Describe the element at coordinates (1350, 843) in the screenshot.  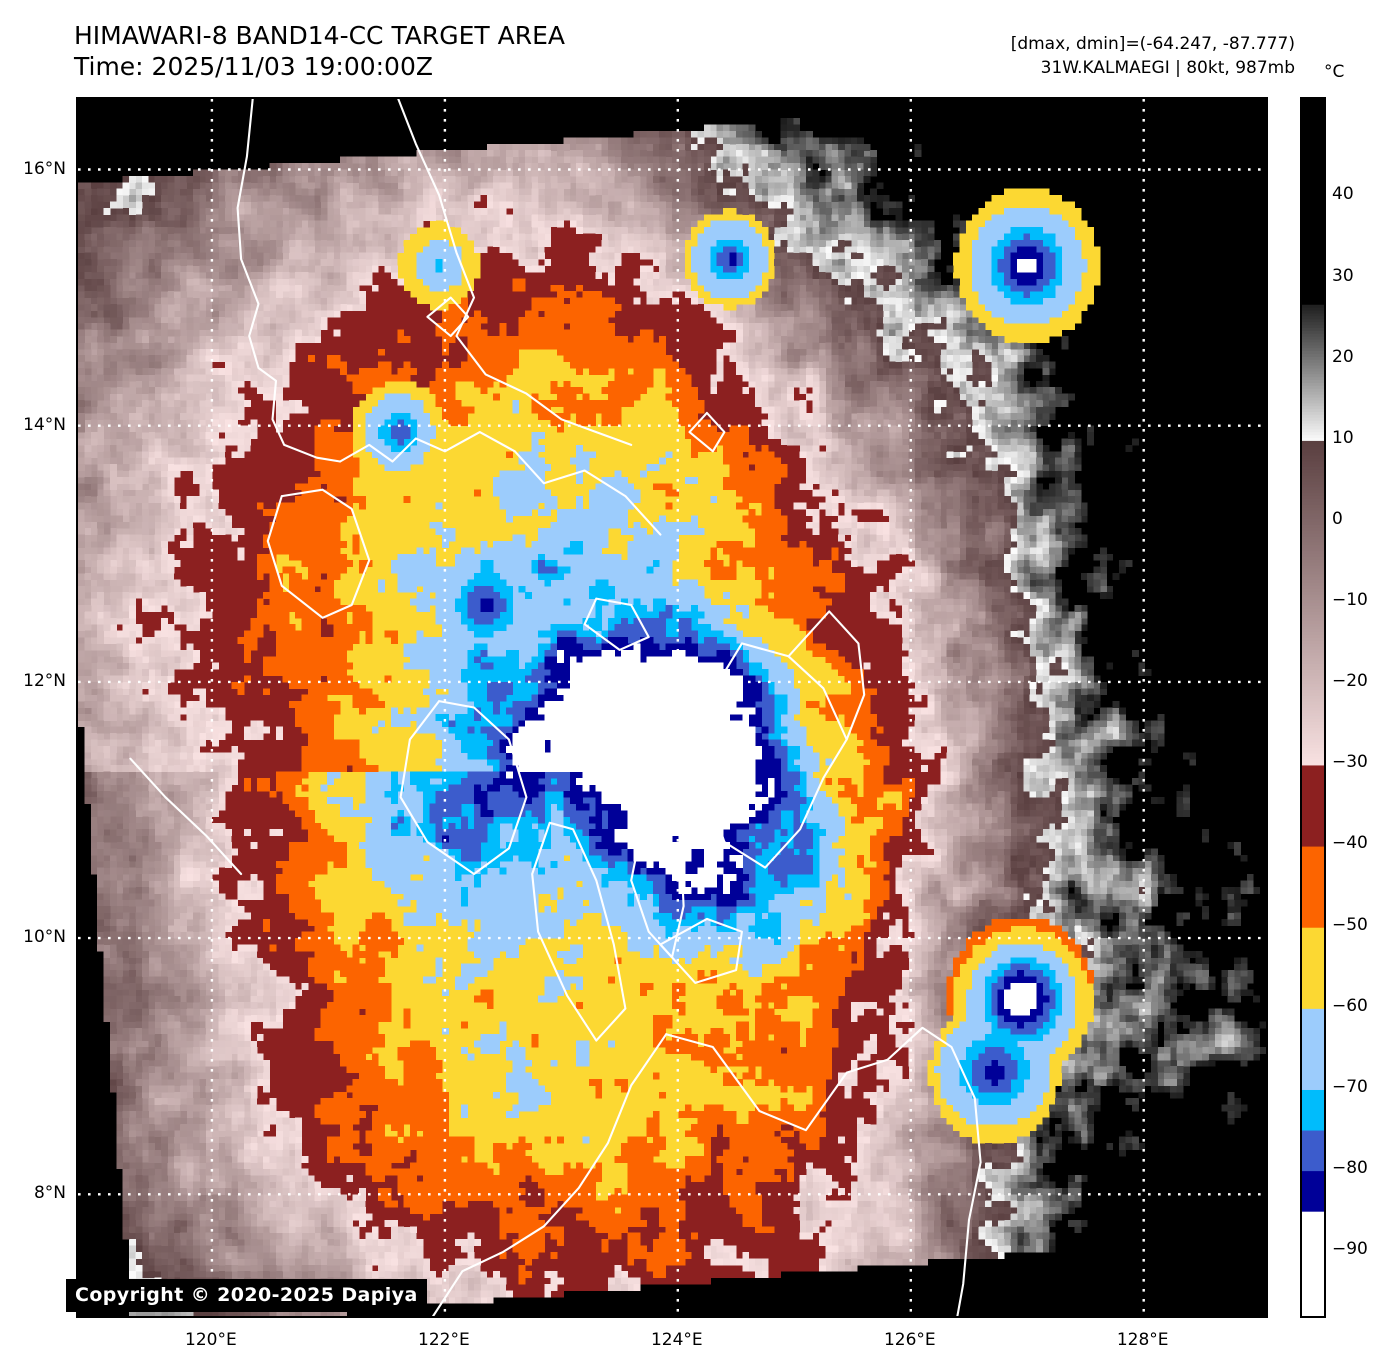
I see `colorbar-tick--40: −40` at that location.